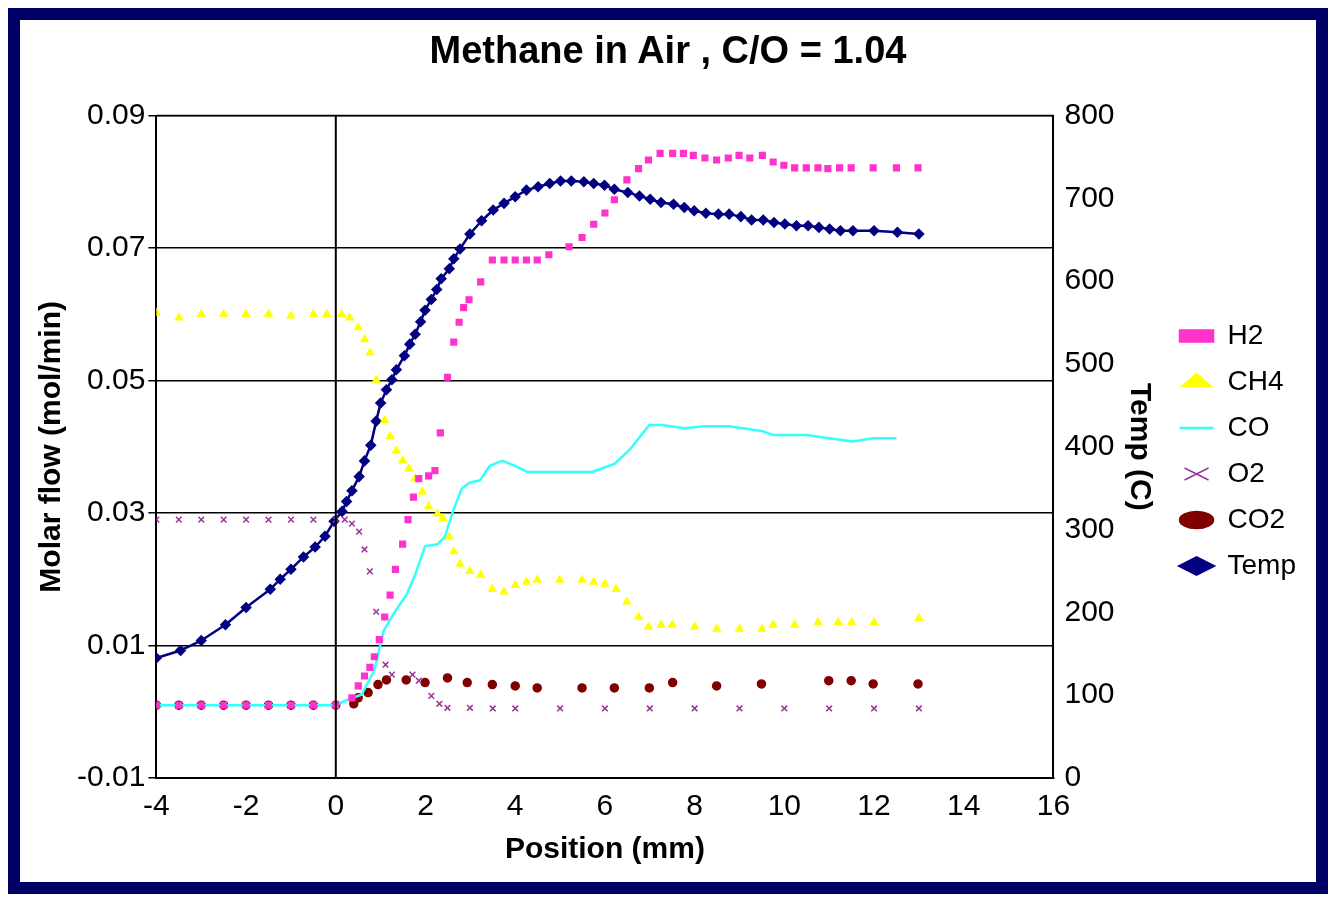 Image resolution: width=1336 pixels, height=902 pixels. Describe the element at coordinates (874, 805) in the screenshot. I see `x-tick-label: 12` at that location.